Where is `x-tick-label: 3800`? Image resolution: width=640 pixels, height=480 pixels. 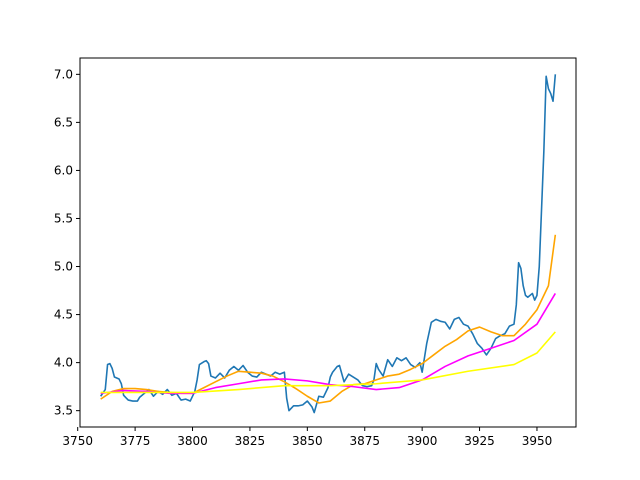
x-tick-label: 3800 is located at coordinates (192, 441).